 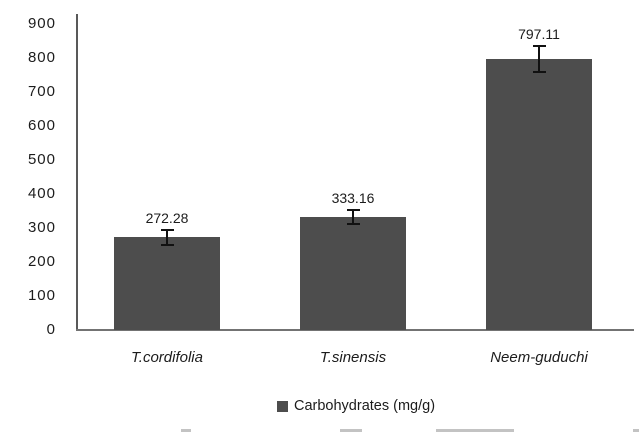 What do you see at coordinates (41, 23) in the screenshot?
I see `y-axis-tick-label: 900` at bounding box center [41, 23].